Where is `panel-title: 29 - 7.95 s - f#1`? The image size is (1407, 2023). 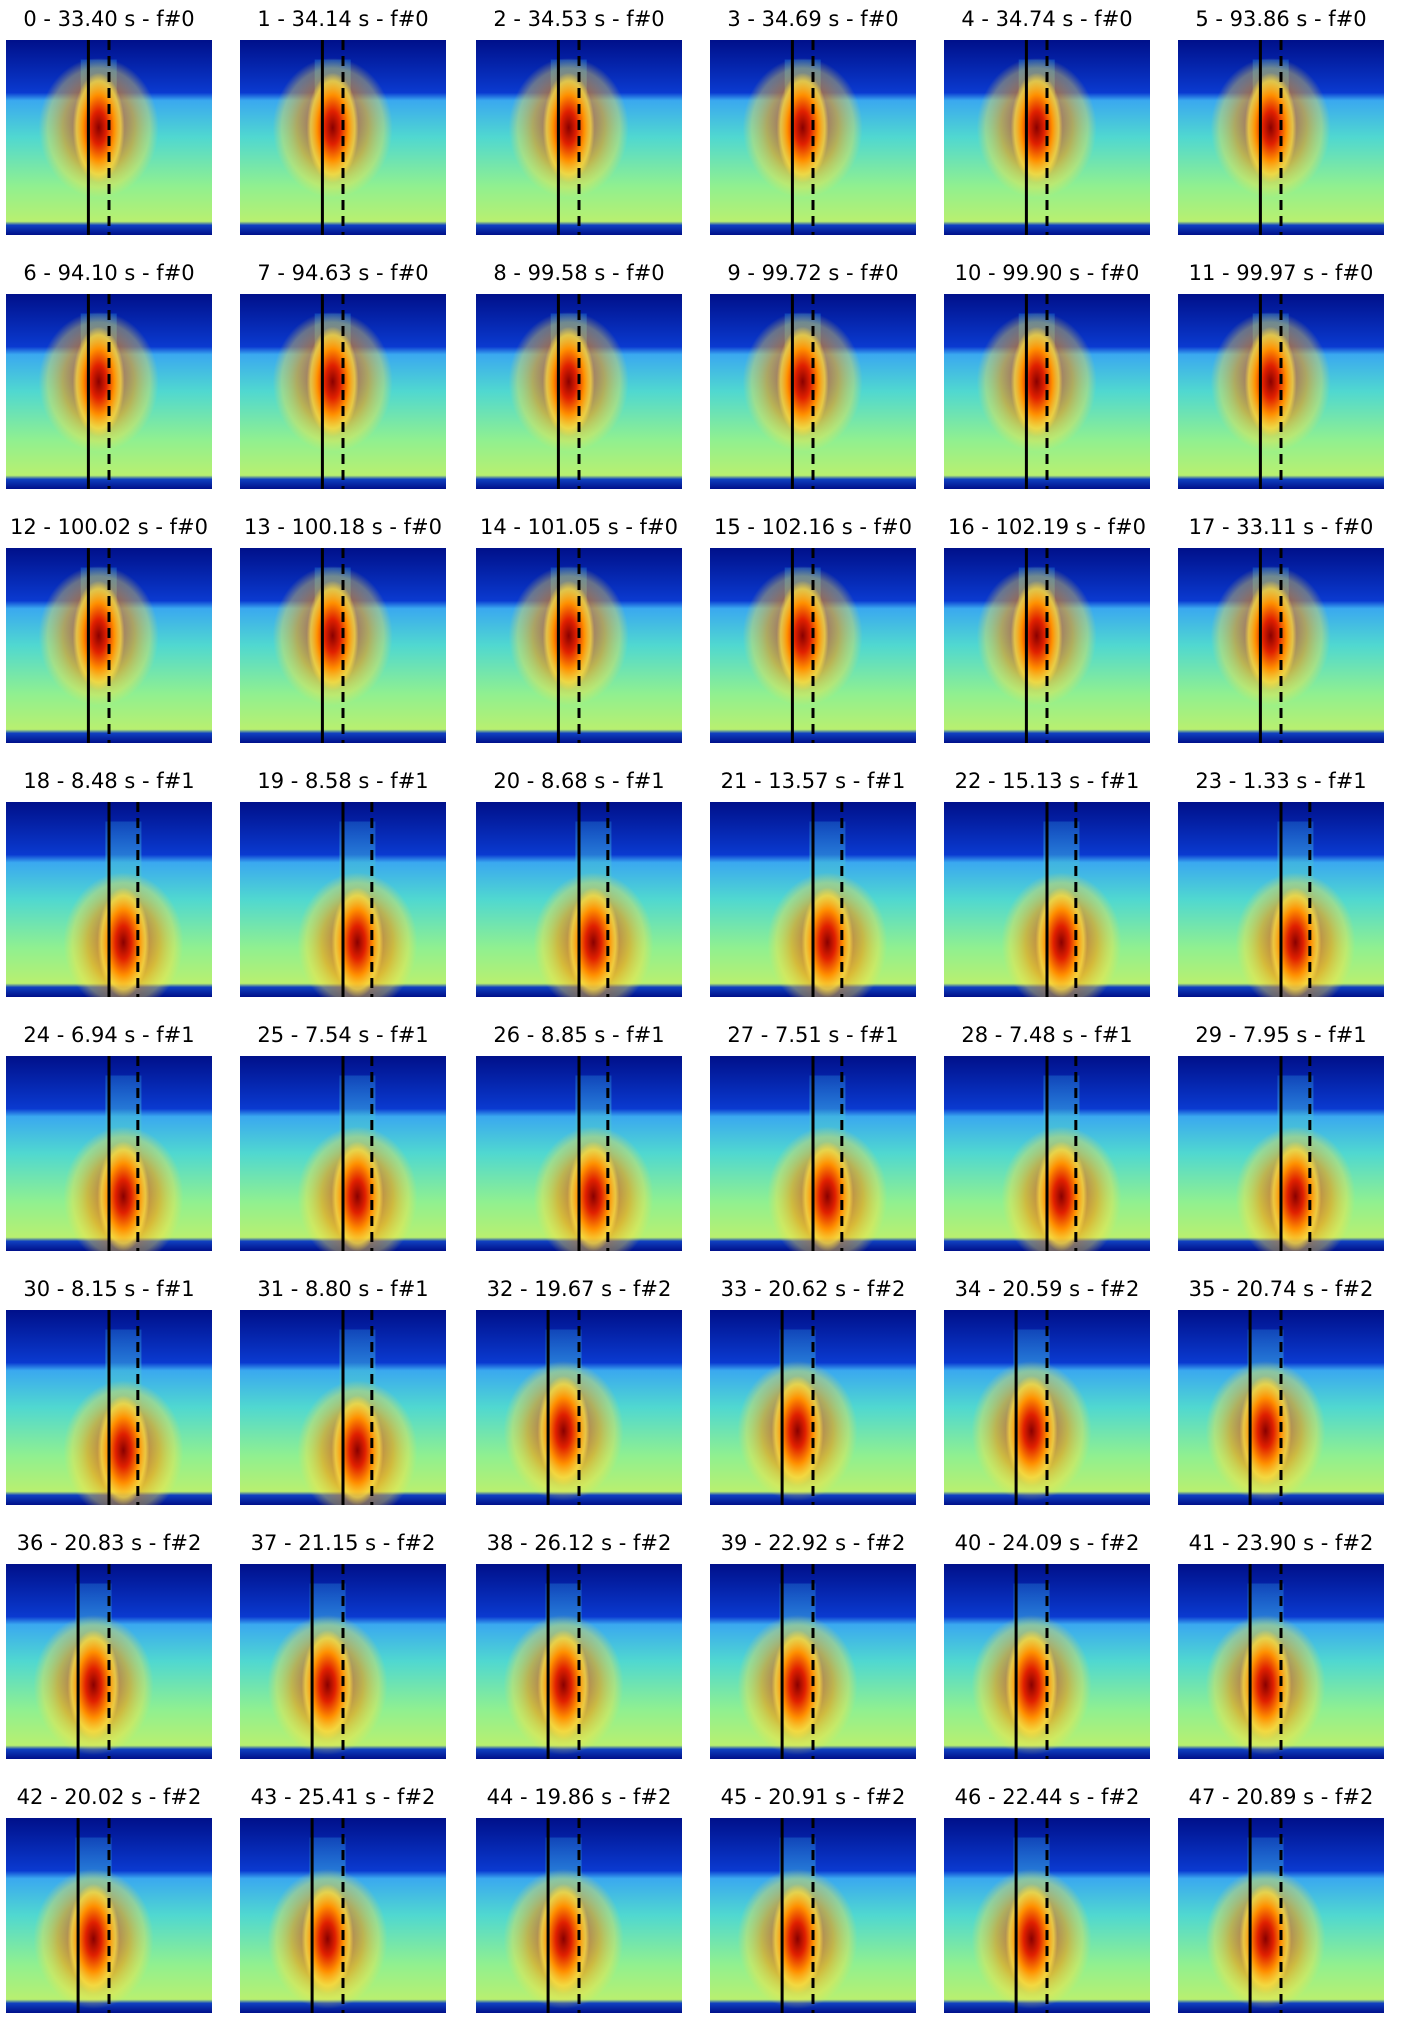 panel-title: 29 - 7.95 s - f#1 is located at coordinates (1280, 1035).